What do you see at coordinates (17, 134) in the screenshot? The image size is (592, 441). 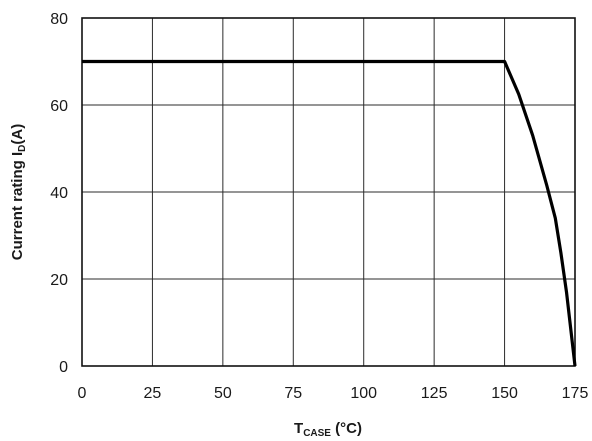 I see `y-axis-label-unit: (A)` at bounding box center [17, 134].